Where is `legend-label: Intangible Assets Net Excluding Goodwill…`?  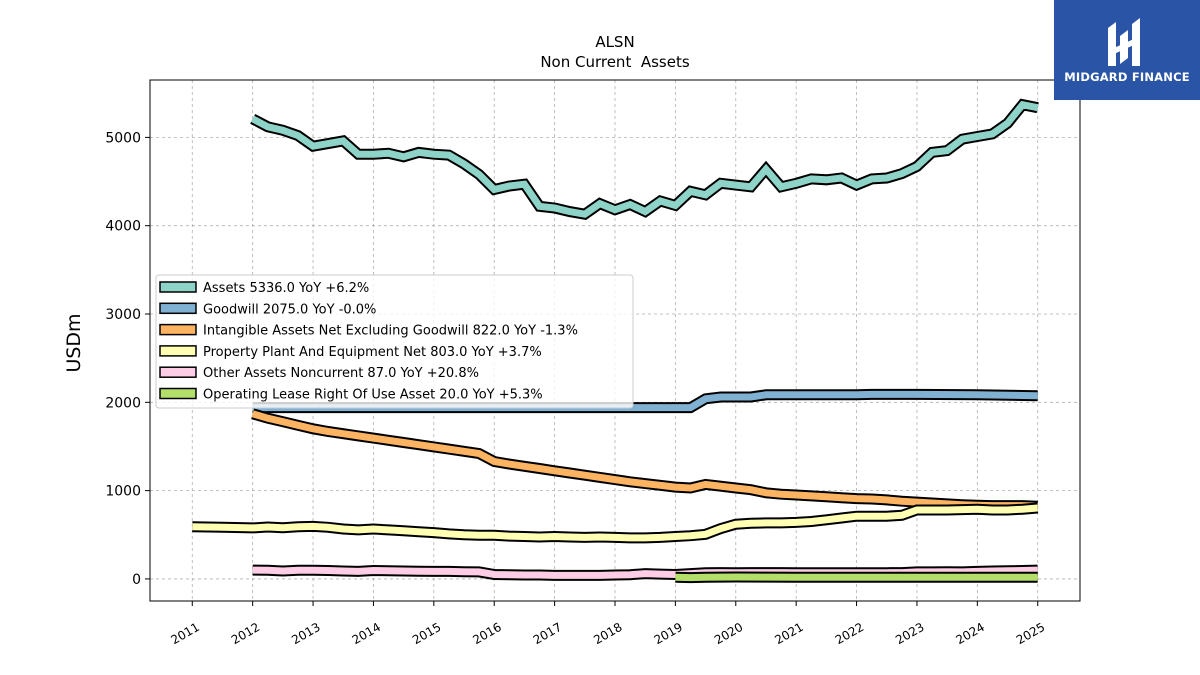 legend-label: Intangible Assets Net Excluding Goodwill… is located at coordinates (390, 331).